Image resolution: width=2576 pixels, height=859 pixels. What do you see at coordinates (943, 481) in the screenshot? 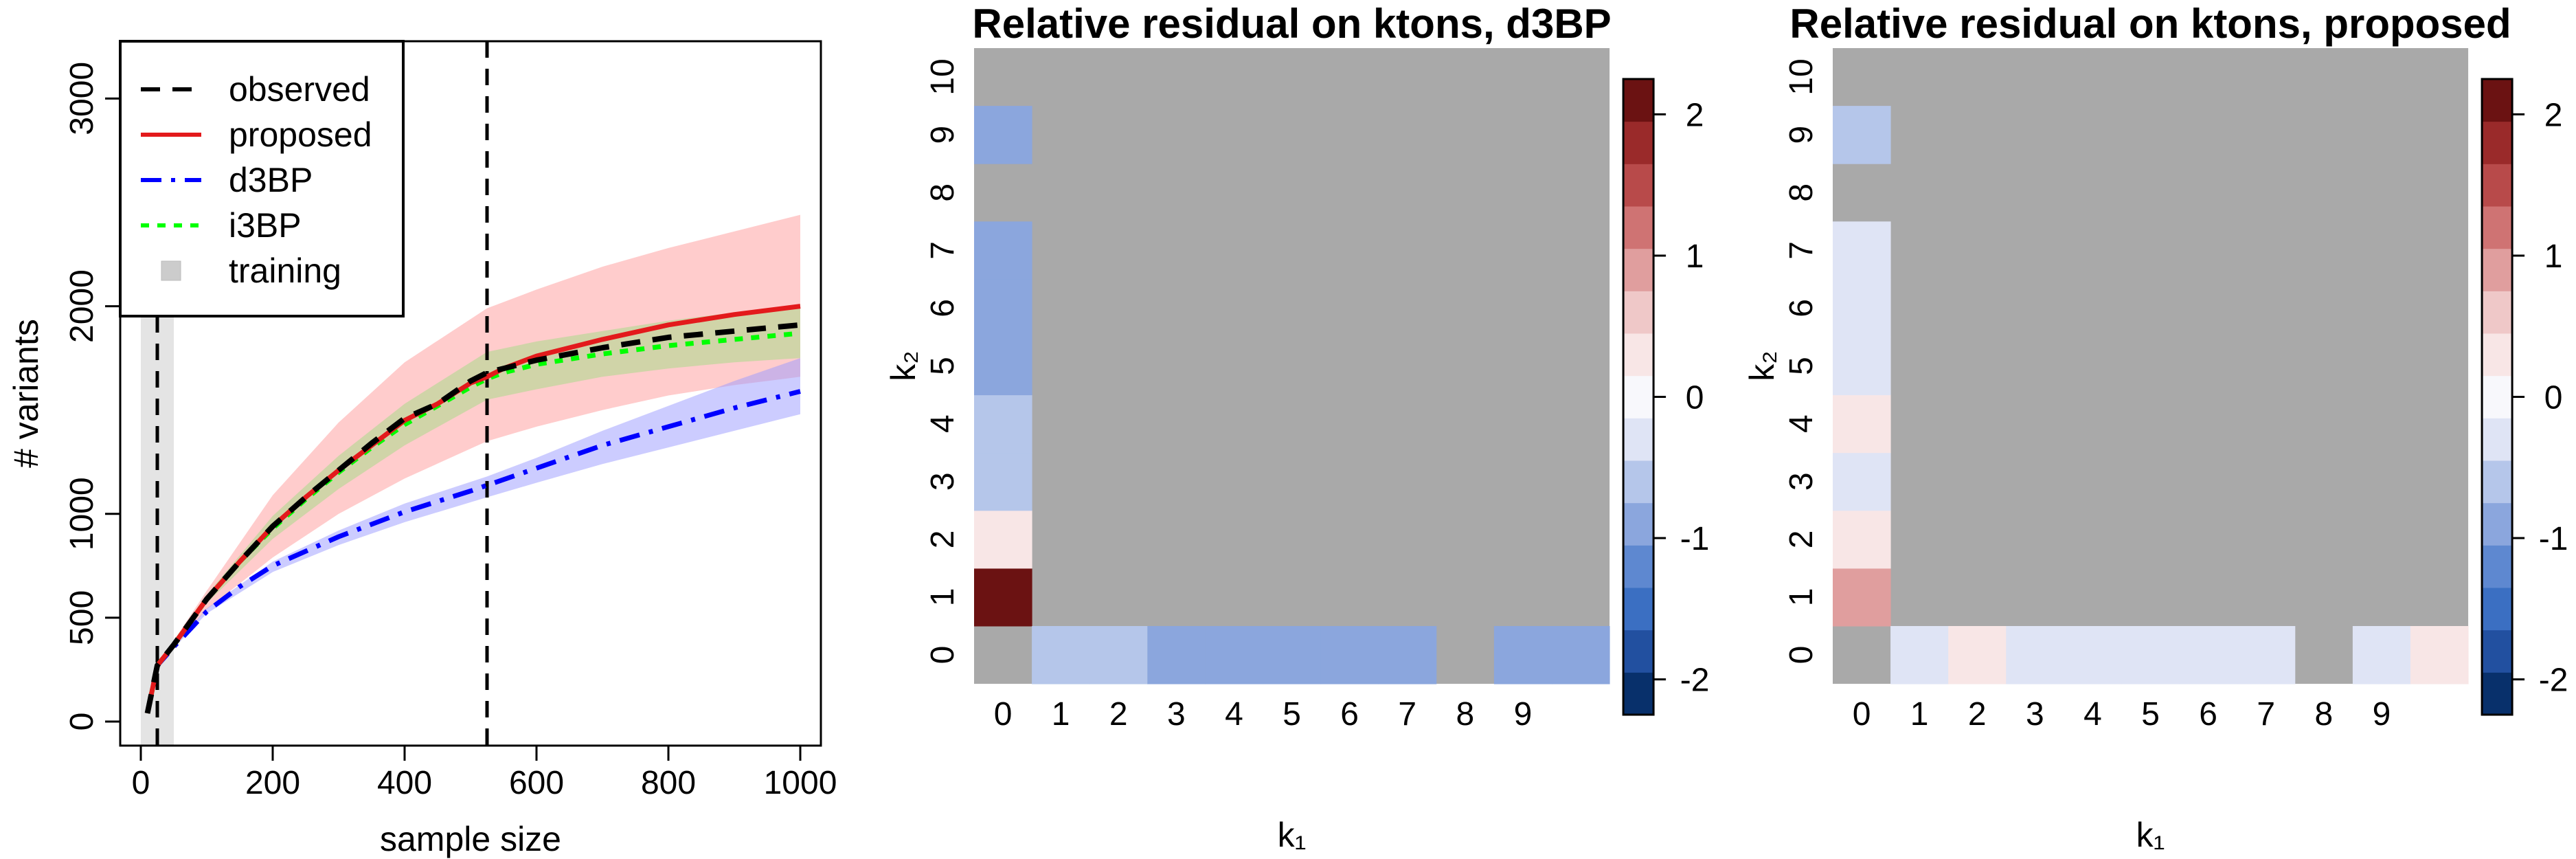
I see `y-tick-label: 3` at bounding box center [943, 481].